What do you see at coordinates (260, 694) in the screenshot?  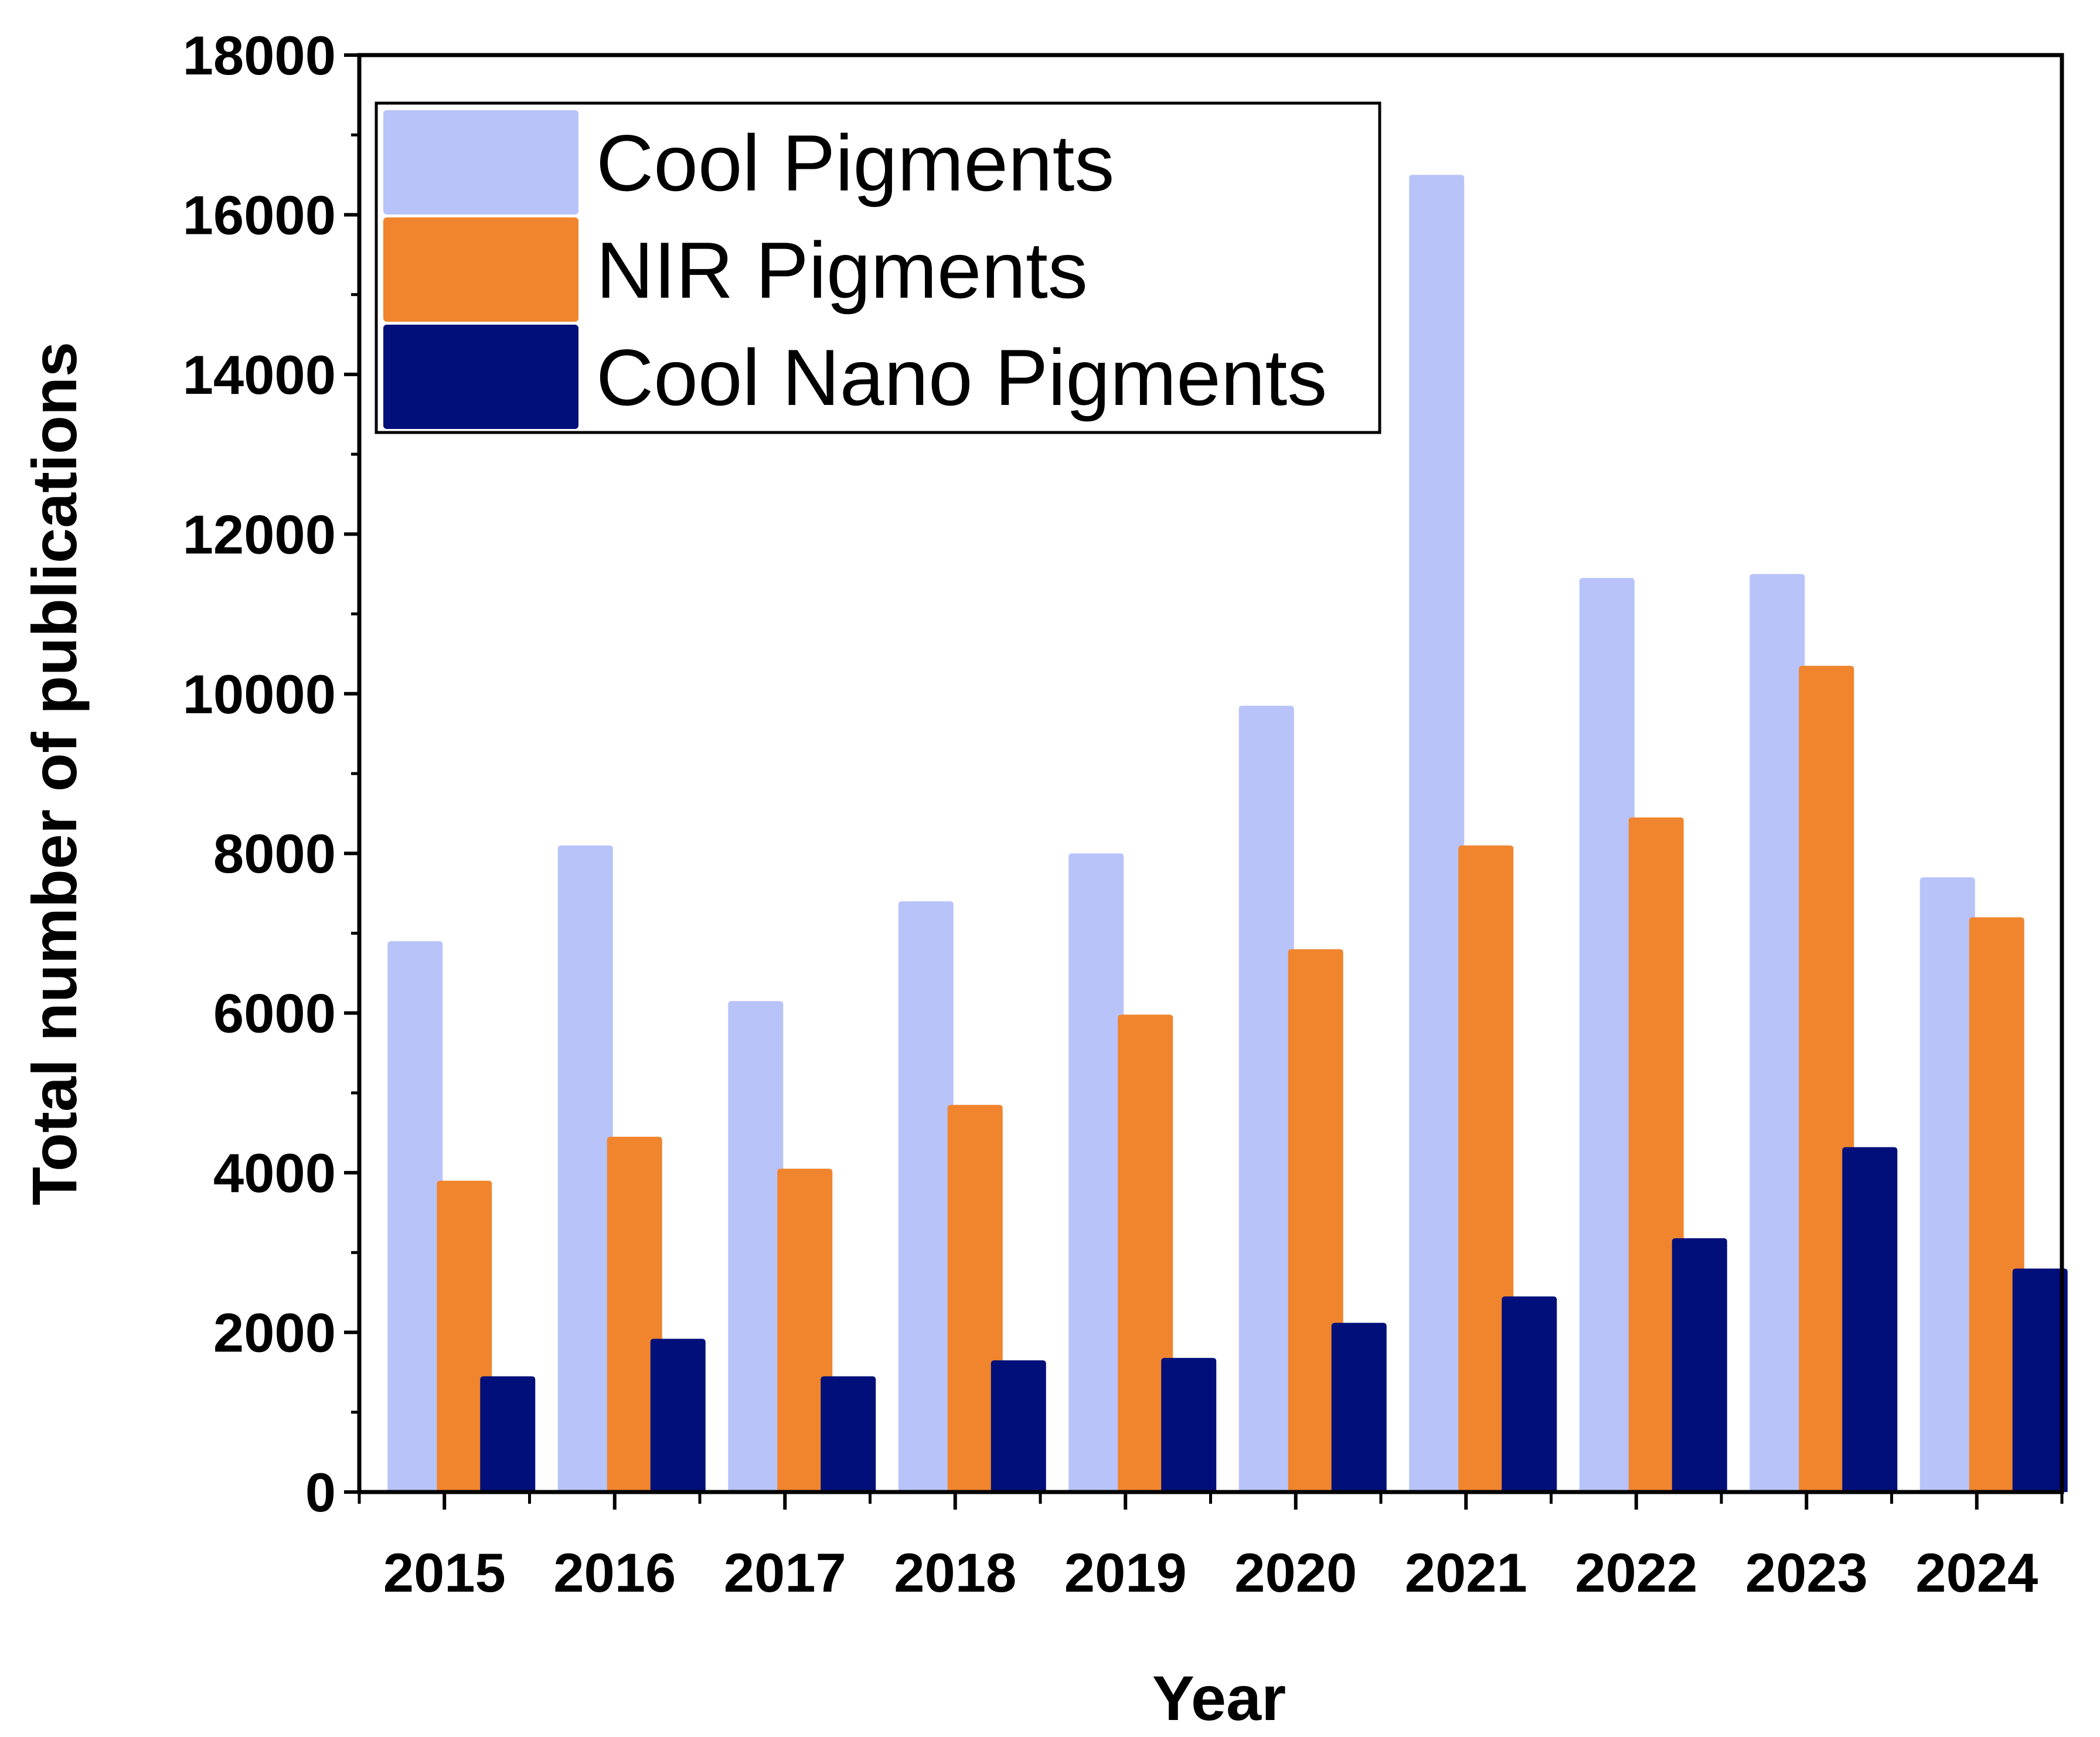 I see `y-tick-label: 10000` at bounding box center [260, 694].